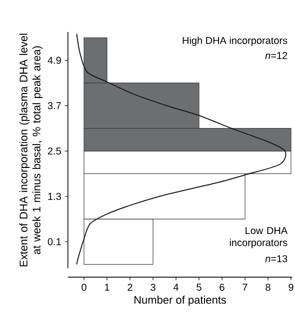 The width and height of the screenshot is (295, 324). Describe the element at coordinates (291, 287) in the screenshot. I see `x-tick-label: 9` at that location.